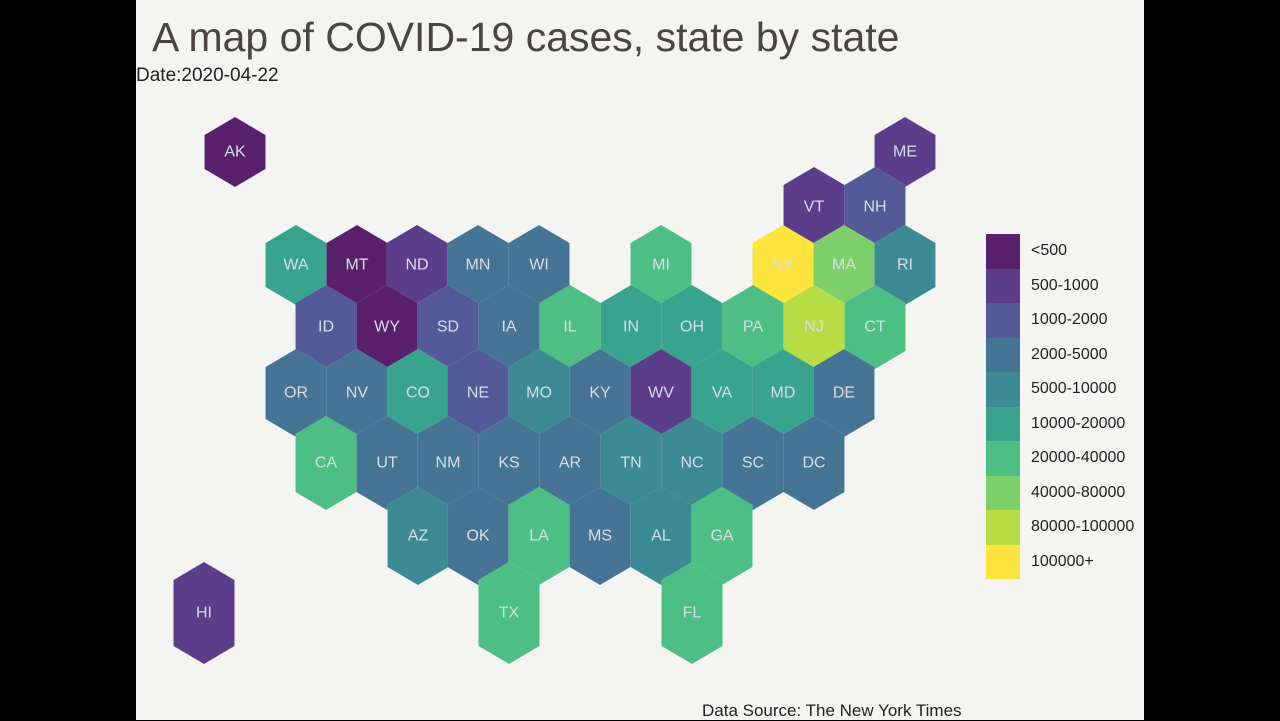 Image resolution: width=1280 pixels, height=721 pixels. I want to click on state-label: HI, so click(204, 613).